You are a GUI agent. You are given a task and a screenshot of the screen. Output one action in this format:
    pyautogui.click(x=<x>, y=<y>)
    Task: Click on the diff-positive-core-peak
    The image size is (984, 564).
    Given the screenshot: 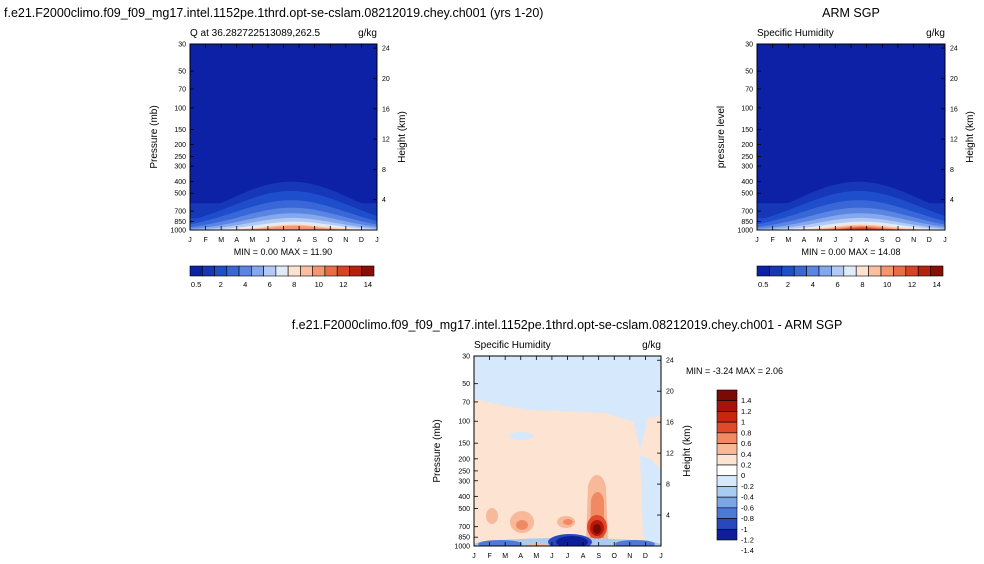 What is the action you would take?
    pyautogui.click(x=597, y=529)
    